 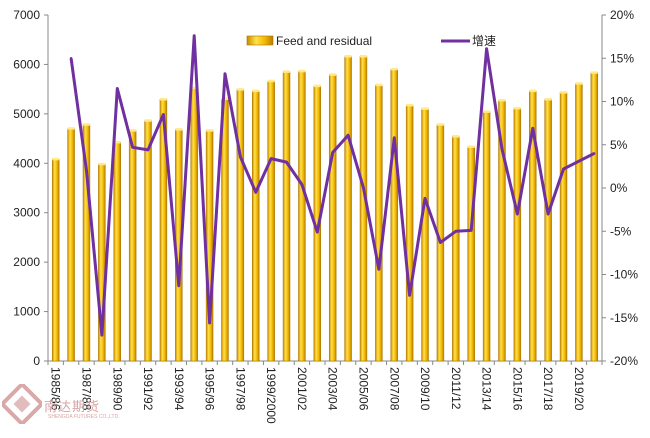 I want to click on x-tick-label: 2001/02, so click(x=302, y=389).